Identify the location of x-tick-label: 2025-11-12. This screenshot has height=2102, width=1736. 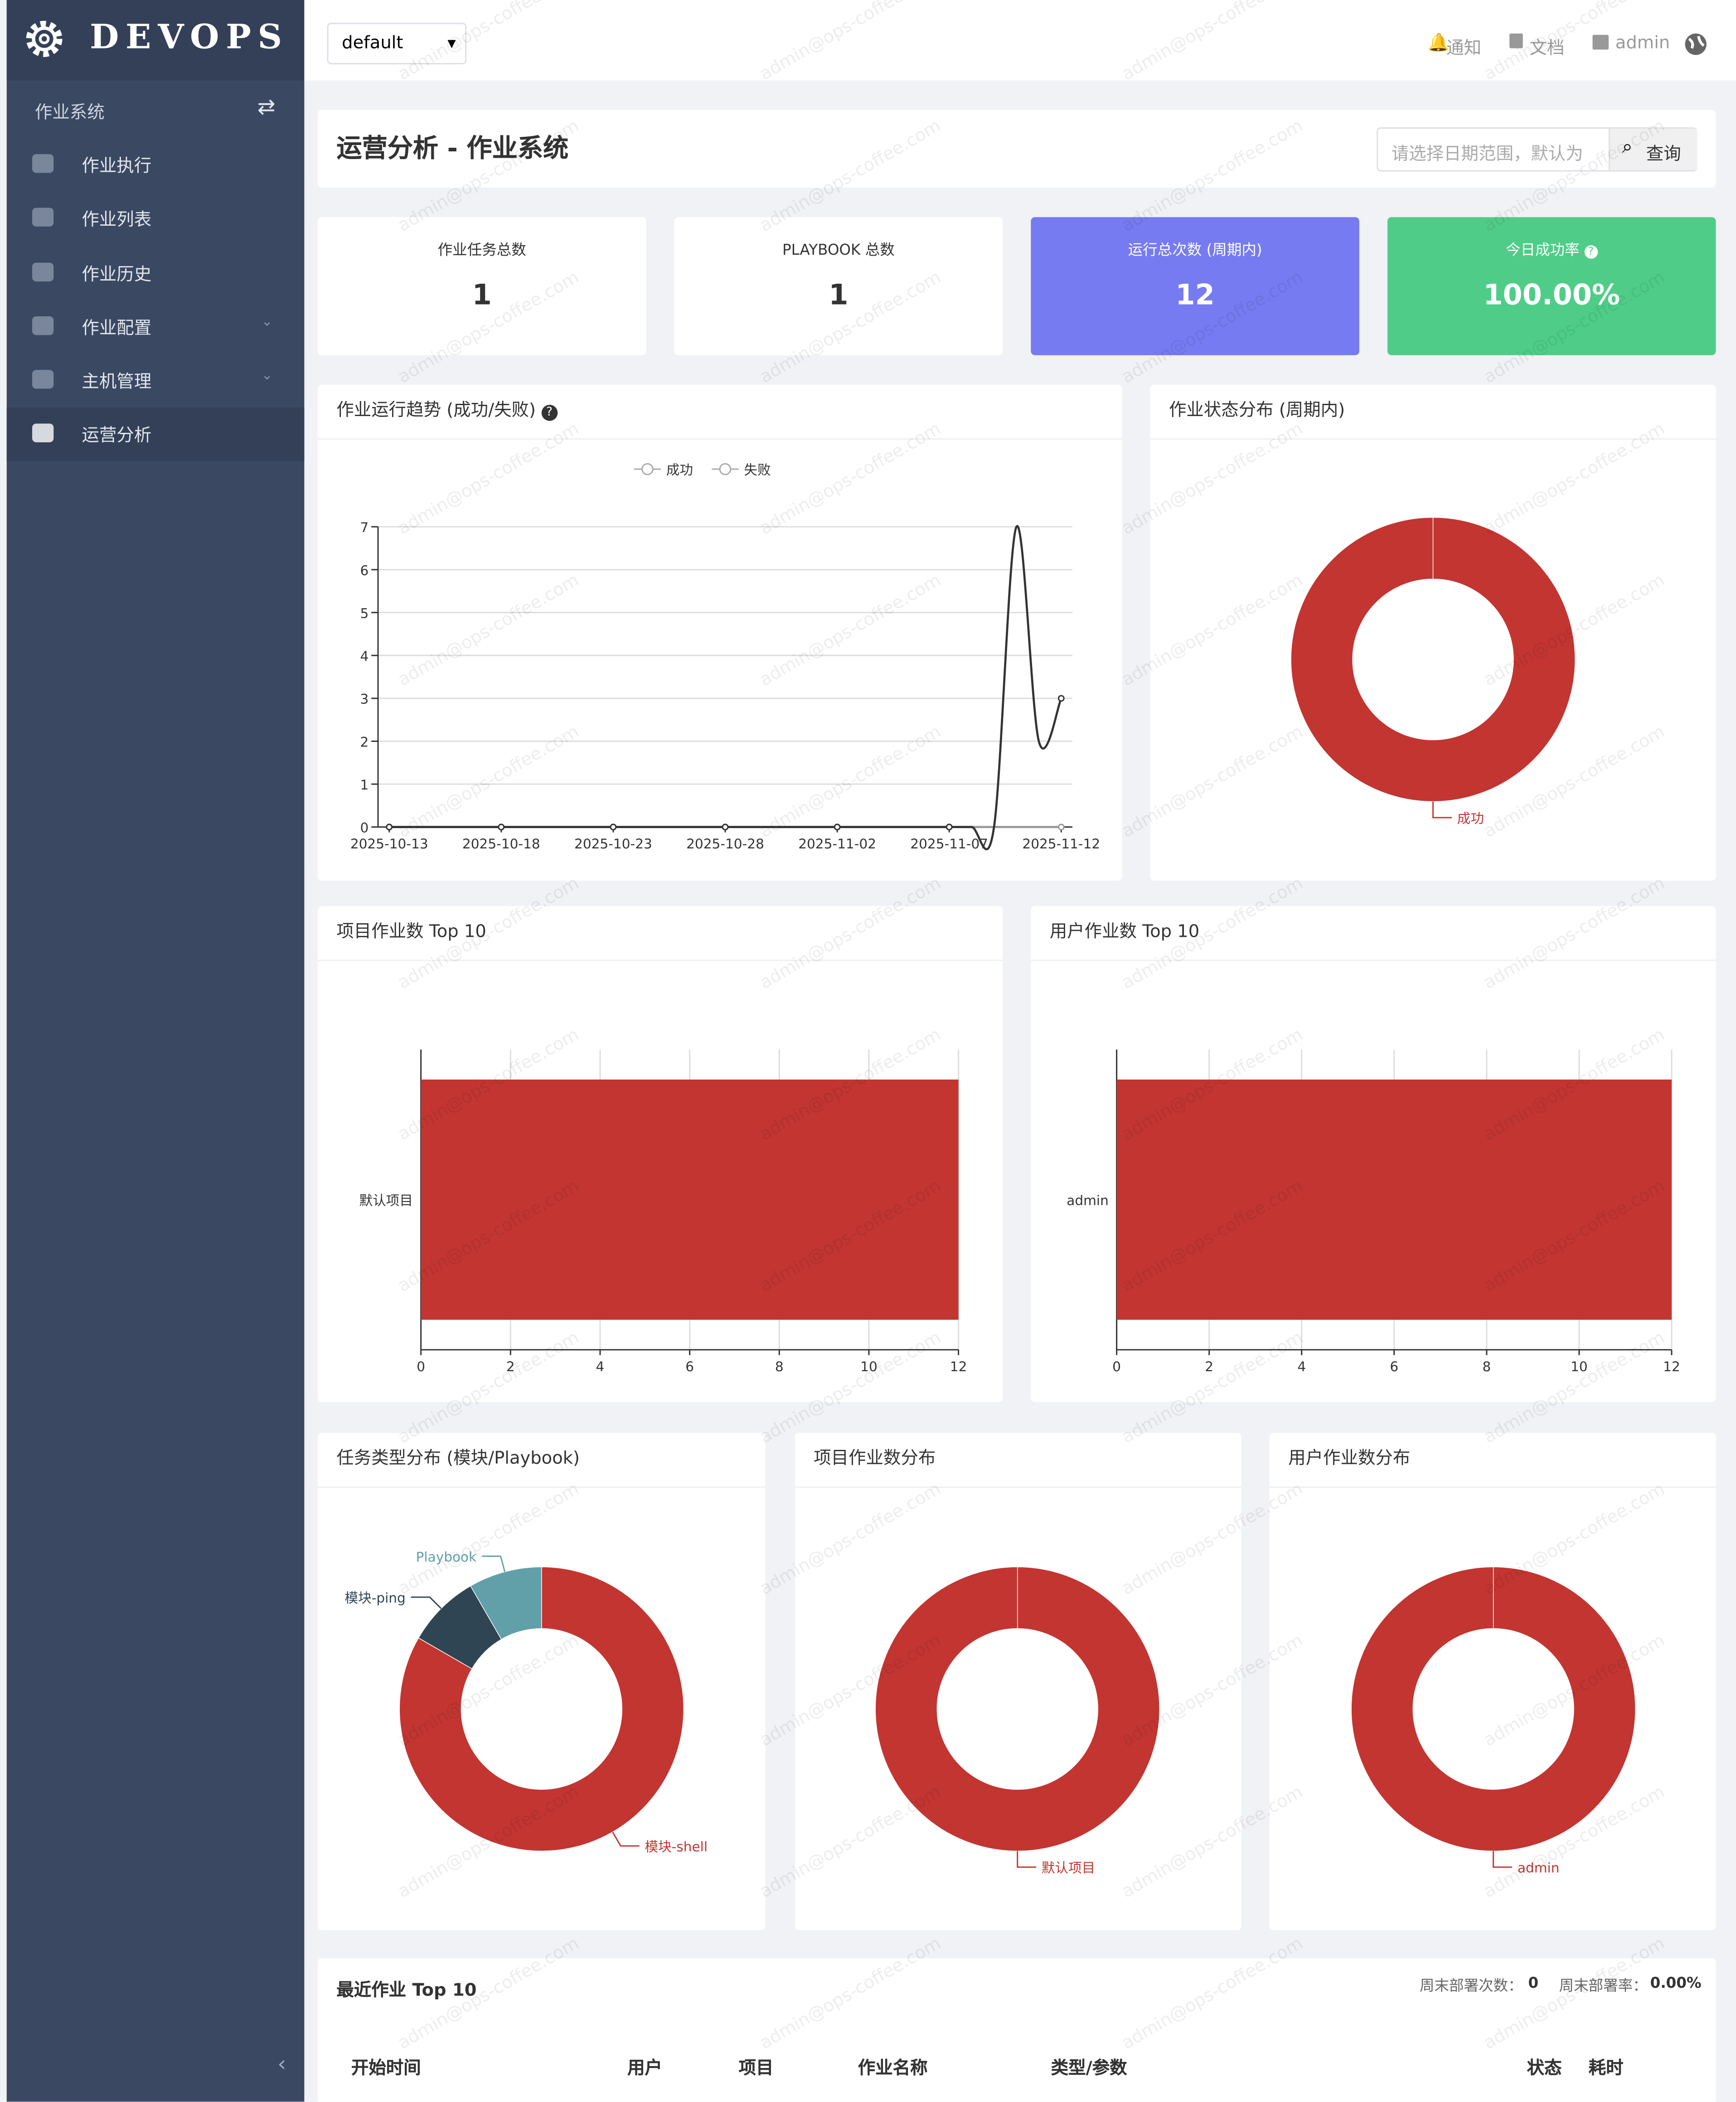
(1061, 844).